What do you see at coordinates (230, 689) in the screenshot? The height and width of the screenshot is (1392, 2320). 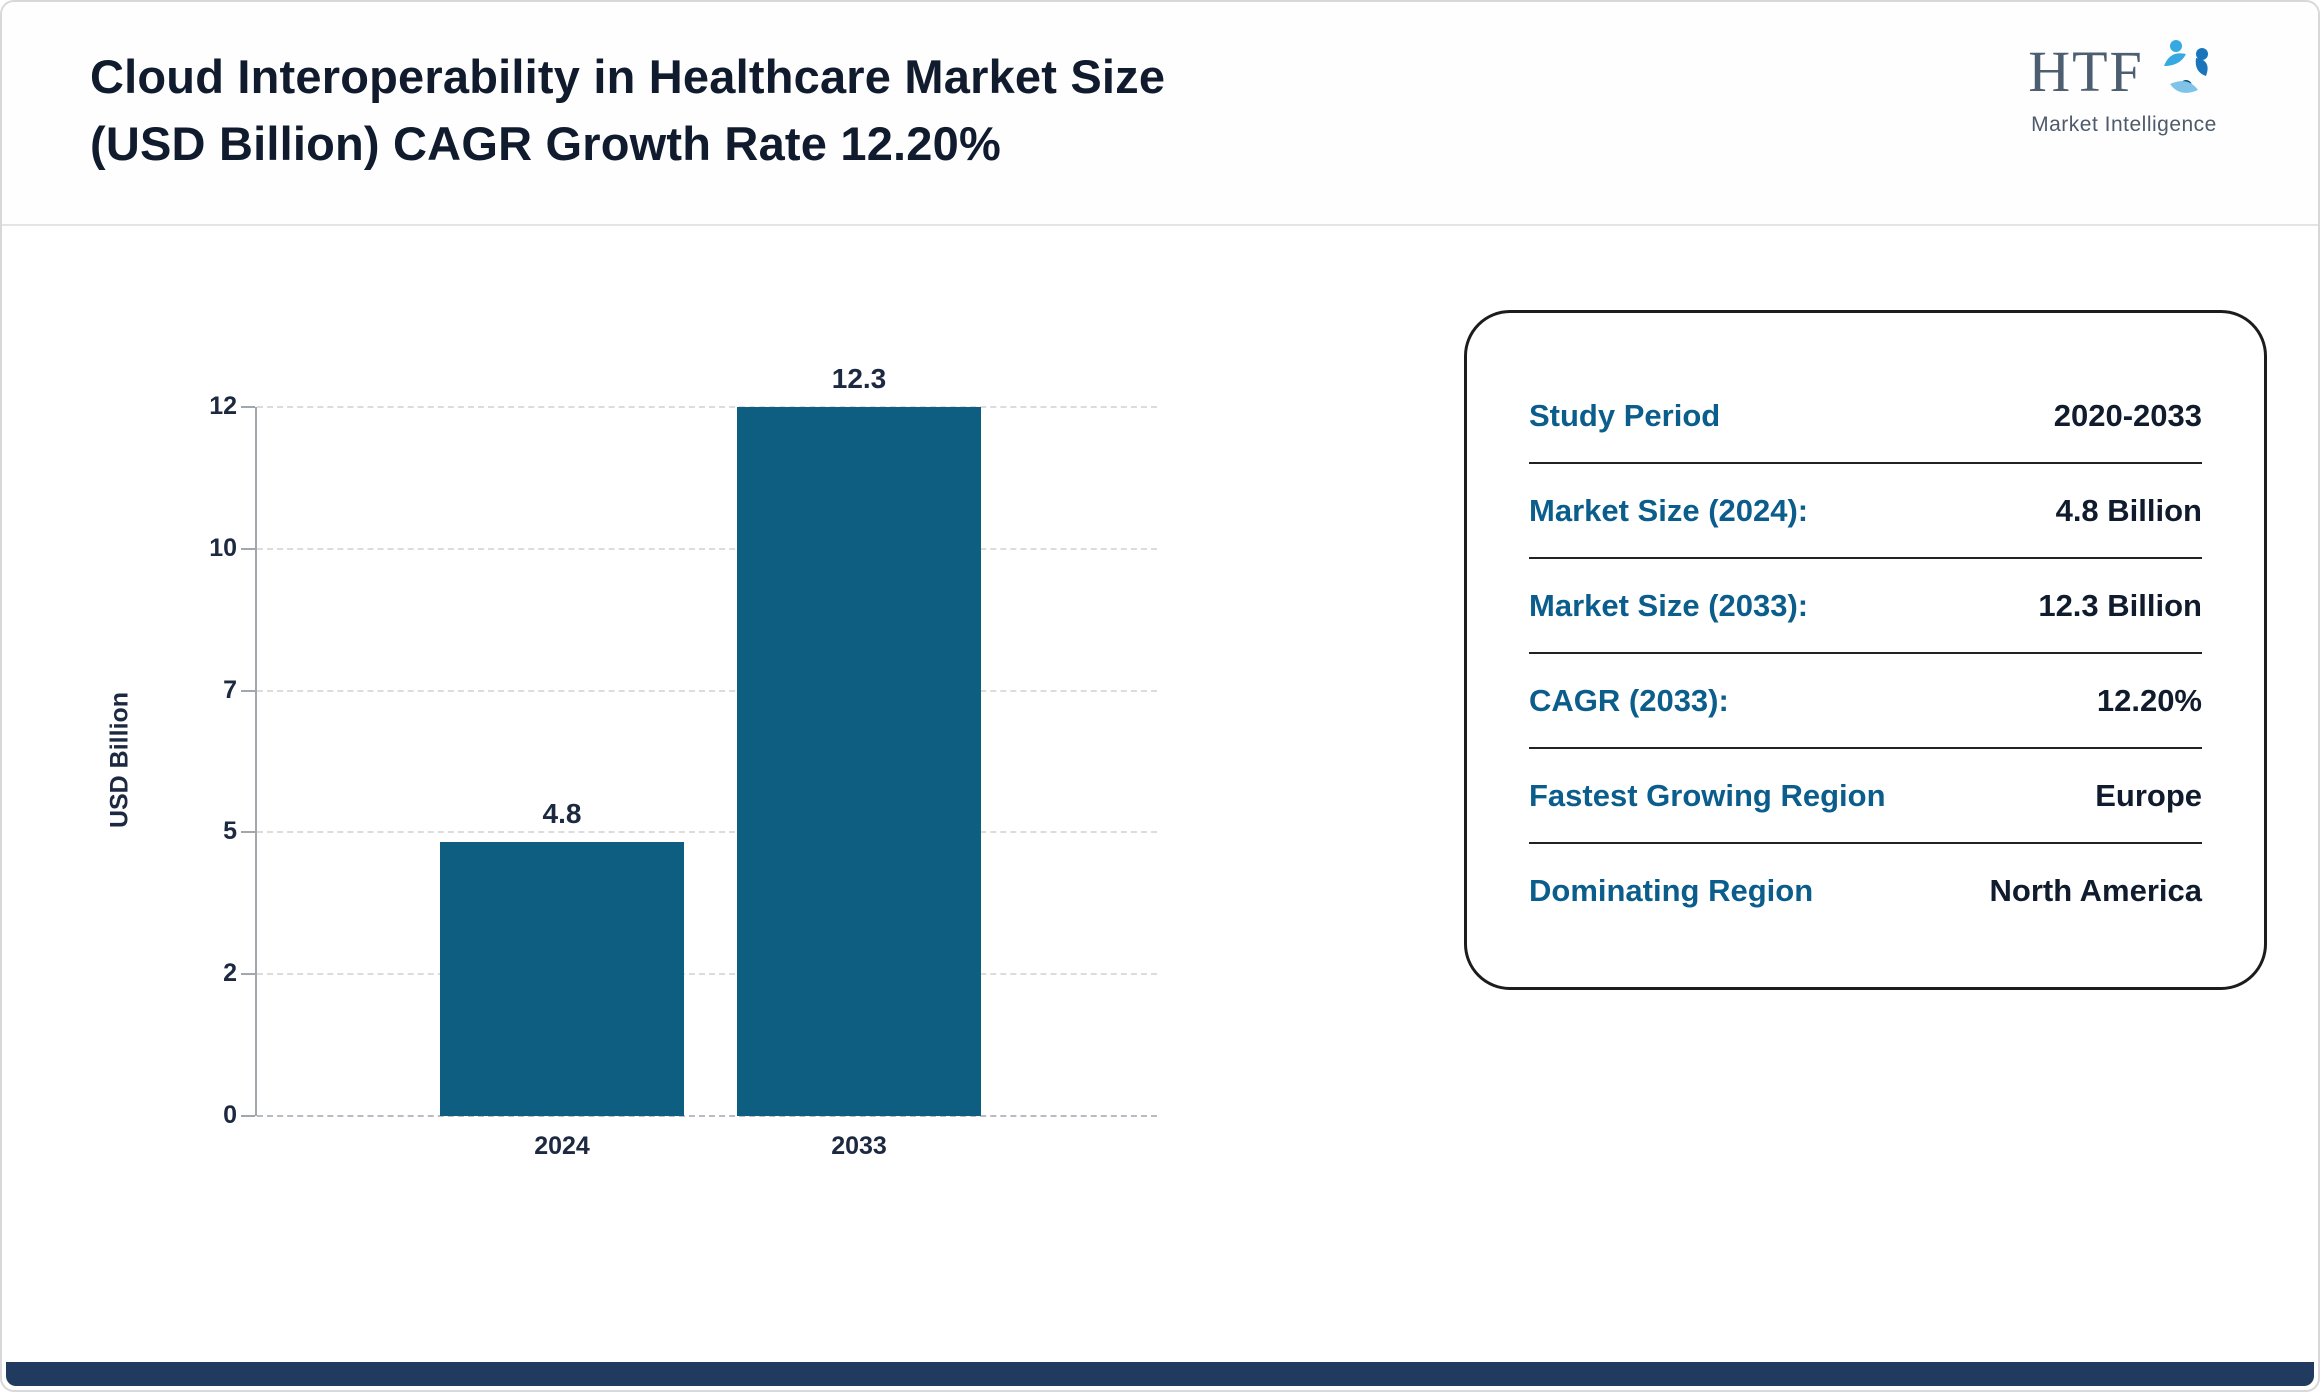 I see `y-tick-label: 7` at bounding box center [230, 689].